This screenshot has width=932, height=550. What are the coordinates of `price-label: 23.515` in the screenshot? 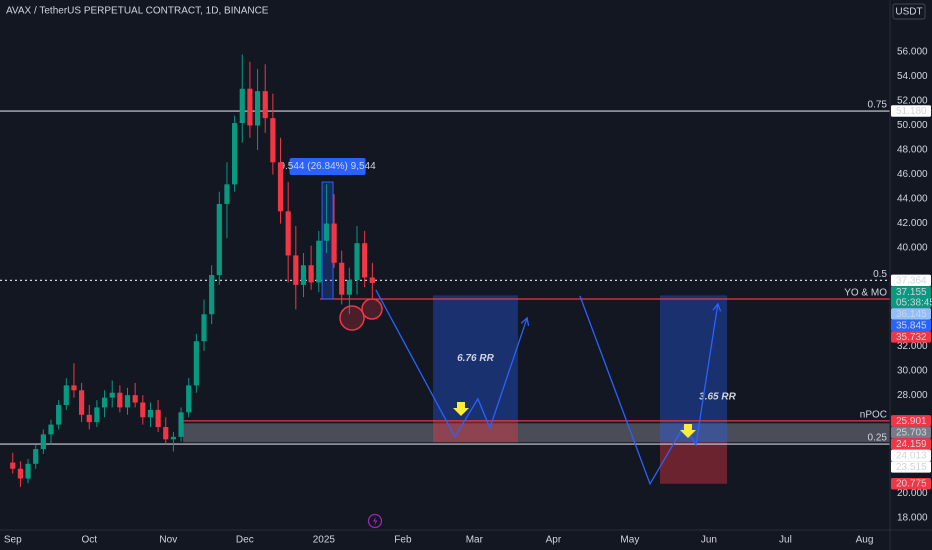 It's located at (911, 467).